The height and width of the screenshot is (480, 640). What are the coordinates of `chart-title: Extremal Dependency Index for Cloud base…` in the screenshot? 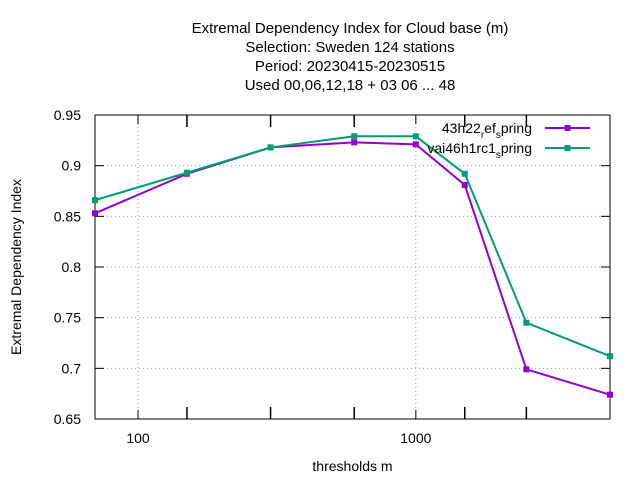 It's located at (350, 57).